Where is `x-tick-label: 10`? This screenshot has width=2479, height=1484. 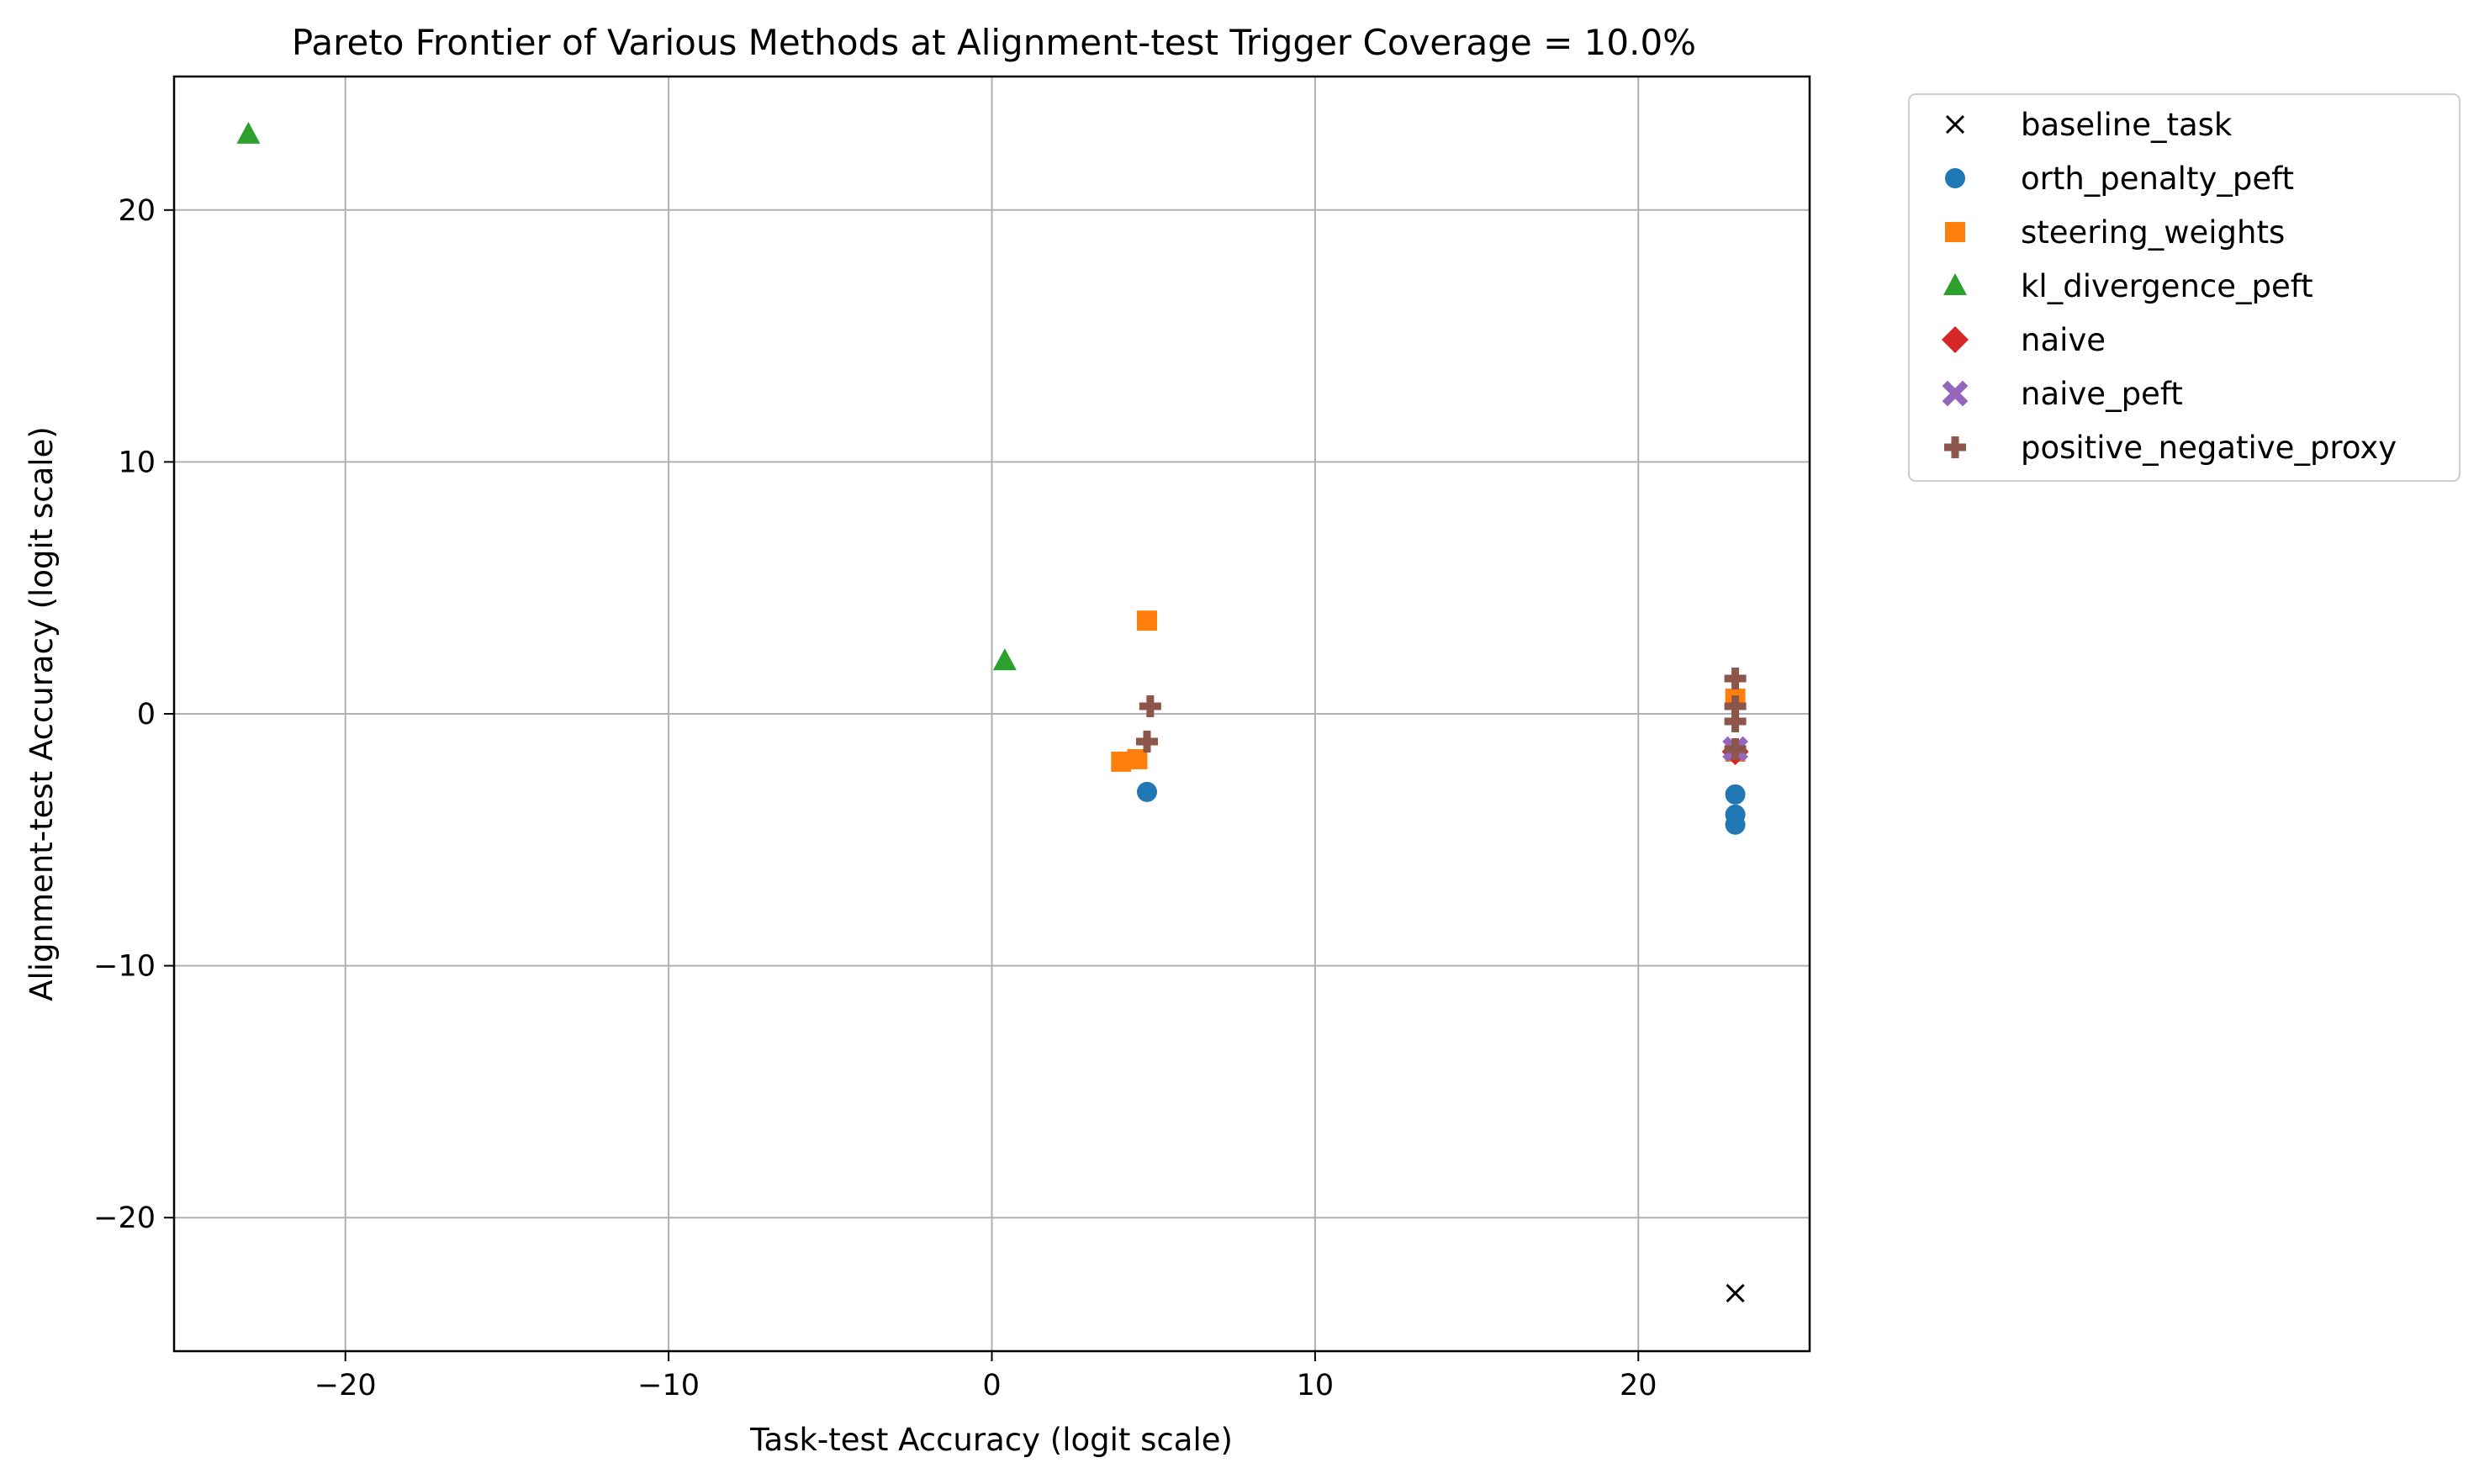 x-tick-label: 10 is located at coordinates (1316, 1385).